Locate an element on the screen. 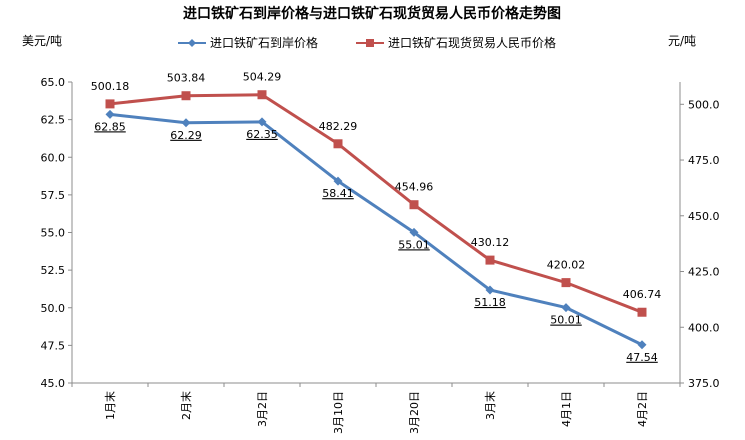 This screenshot has height=440, width=745. series-1-data-label: 51.18 is located at coordinates (490, 302).